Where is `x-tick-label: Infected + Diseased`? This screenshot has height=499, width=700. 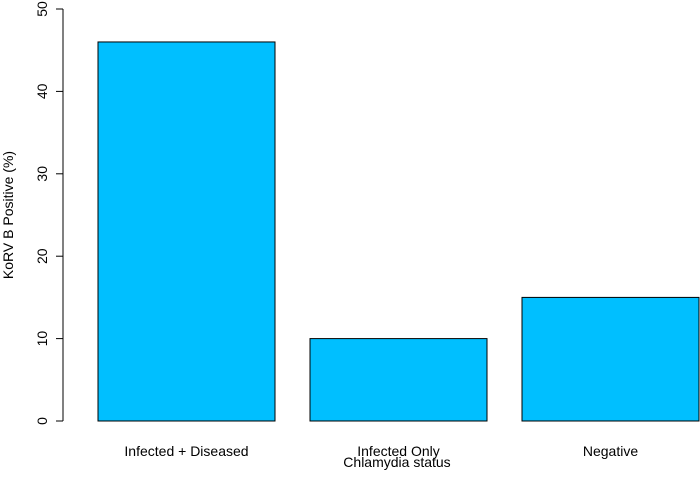 x-tick-label: Infected + Diseased is located at coordinates (186, 451).